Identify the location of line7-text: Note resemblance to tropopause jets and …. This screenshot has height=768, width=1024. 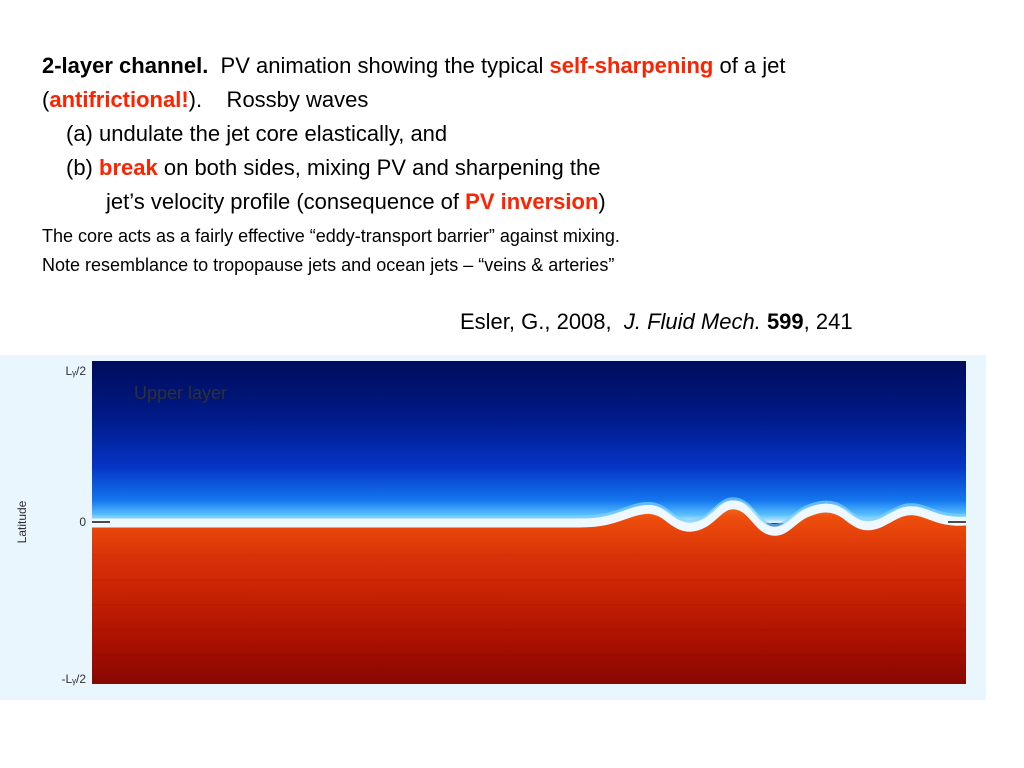
(328, 265).